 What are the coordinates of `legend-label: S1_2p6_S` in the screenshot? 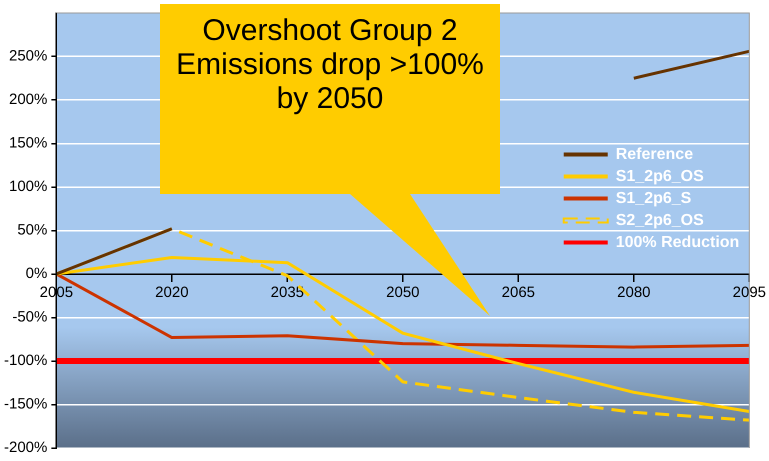 It's located at (654, 198).